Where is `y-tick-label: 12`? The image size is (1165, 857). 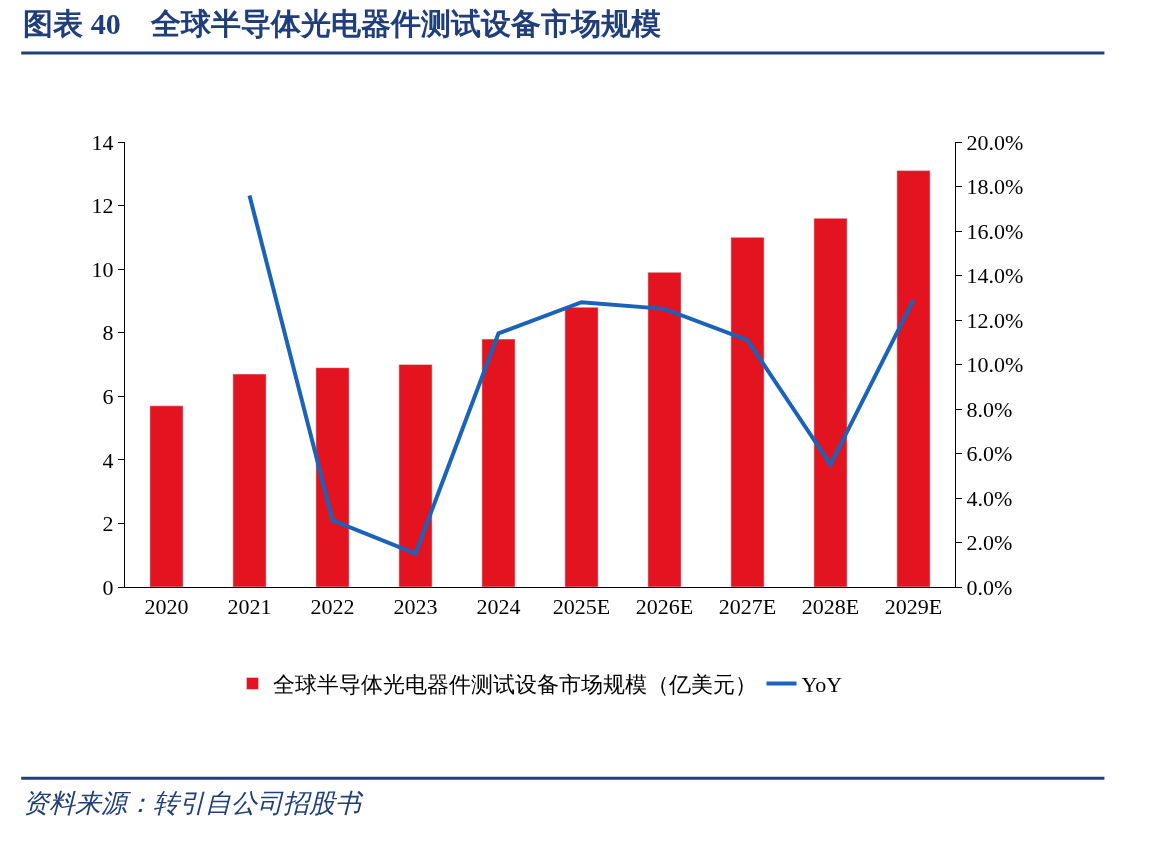
y-tick-label: 12 is located at coordinates (102, 206).